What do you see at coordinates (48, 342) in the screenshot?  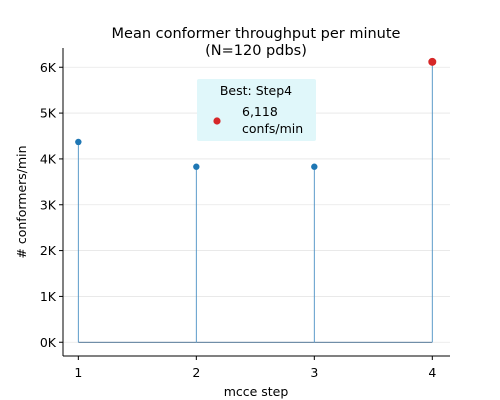 I see `y-tick-label-0: 0K` at bounding box center [48, 342].